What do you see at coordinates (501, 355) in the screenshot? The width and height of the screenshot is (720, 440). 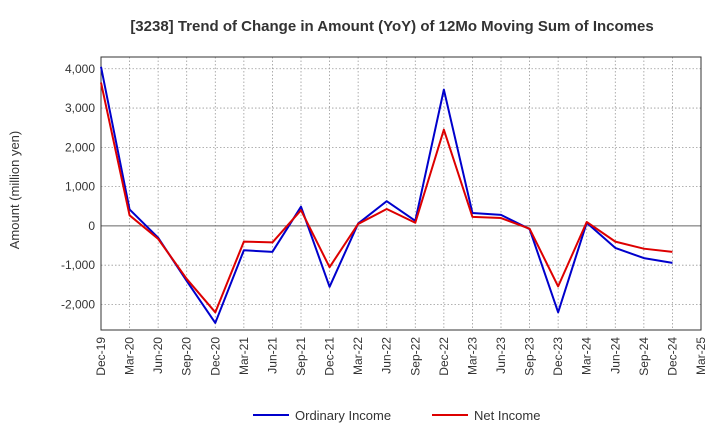 I see `x-tick-label: Jun-23` at bounding box center [501, 355].